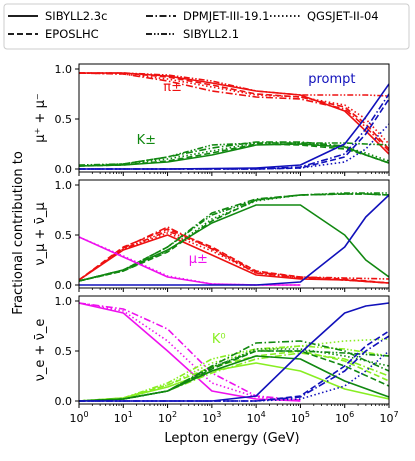 The width and height of the screenshot is (415, 461). I want to click on legend-label: SIBYLL2.3c, so click(76, 16).